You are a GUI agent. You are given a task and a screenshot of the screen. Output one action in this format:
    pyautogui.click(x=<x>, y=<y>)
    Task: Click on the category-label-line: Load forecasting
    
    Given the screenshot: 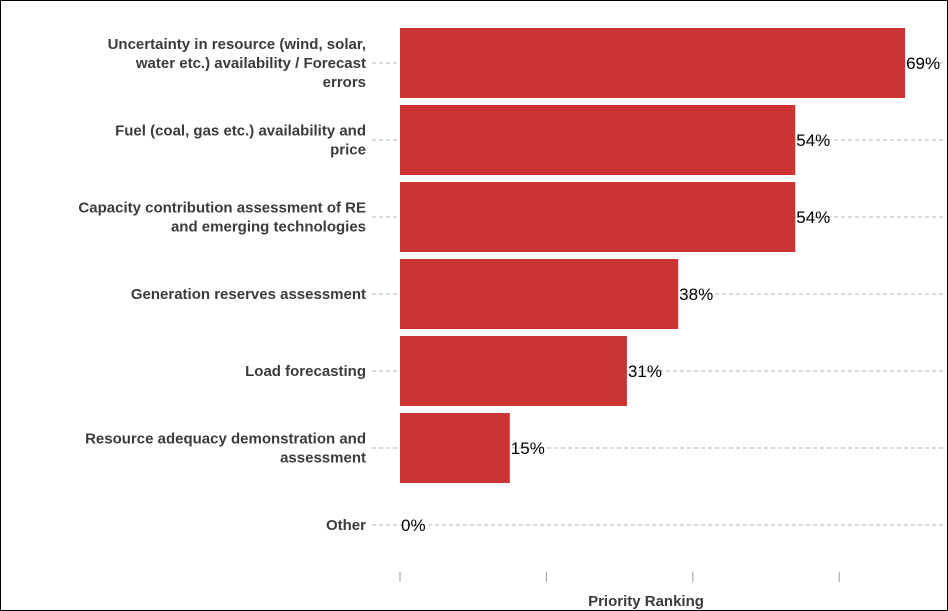 What is the action you would take?
    pyautogui.click(x=305, y=371)
    